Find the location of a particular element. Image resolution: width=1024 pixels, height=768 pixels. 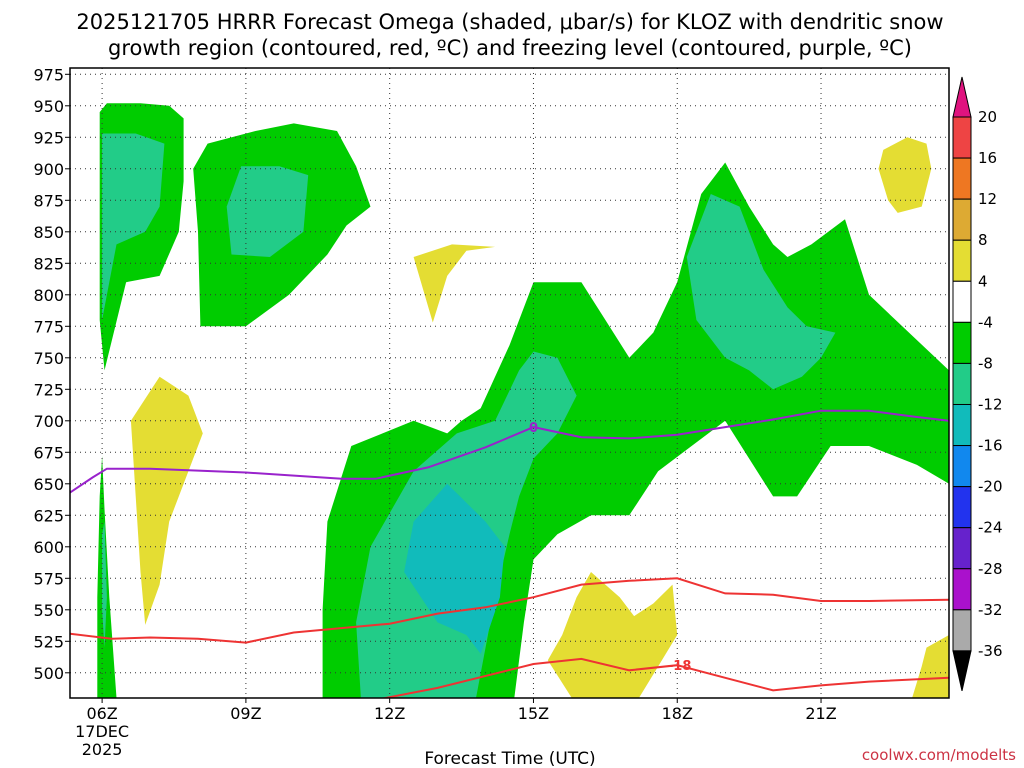

y-tick-label: 925 is located at coordinates (48, 137).